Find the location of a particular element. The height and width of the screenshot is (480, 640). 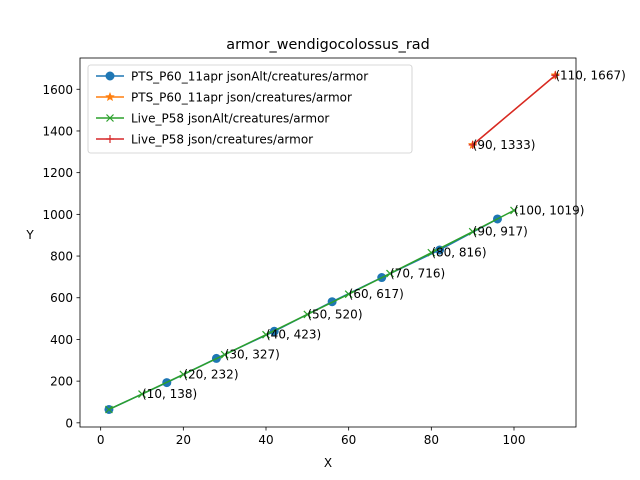

legend-box is located at coordinates (250, 109).